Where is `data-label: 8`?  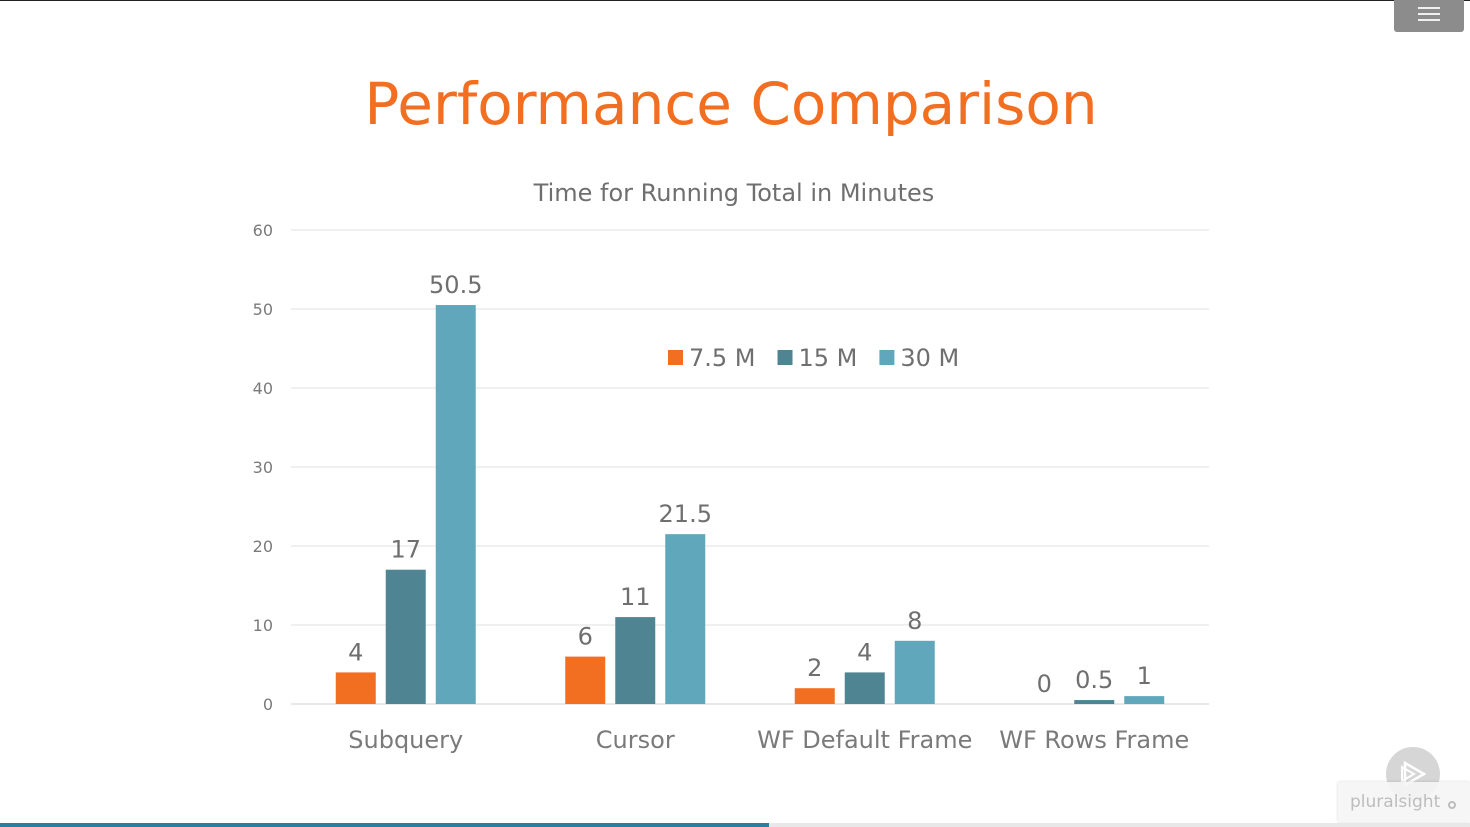
data-label: 8 is located at coordinates (914, 621).